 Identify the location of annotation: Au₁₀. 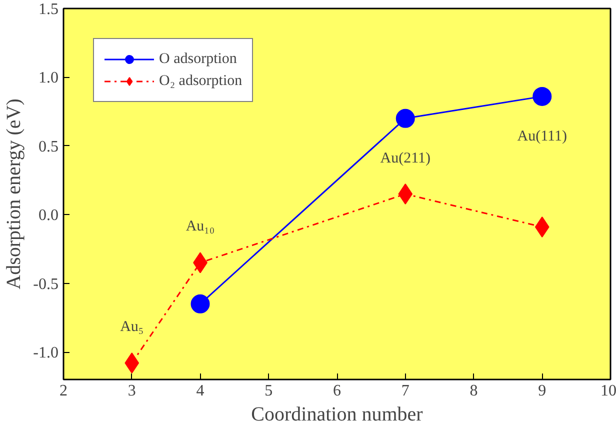
(200, 226).